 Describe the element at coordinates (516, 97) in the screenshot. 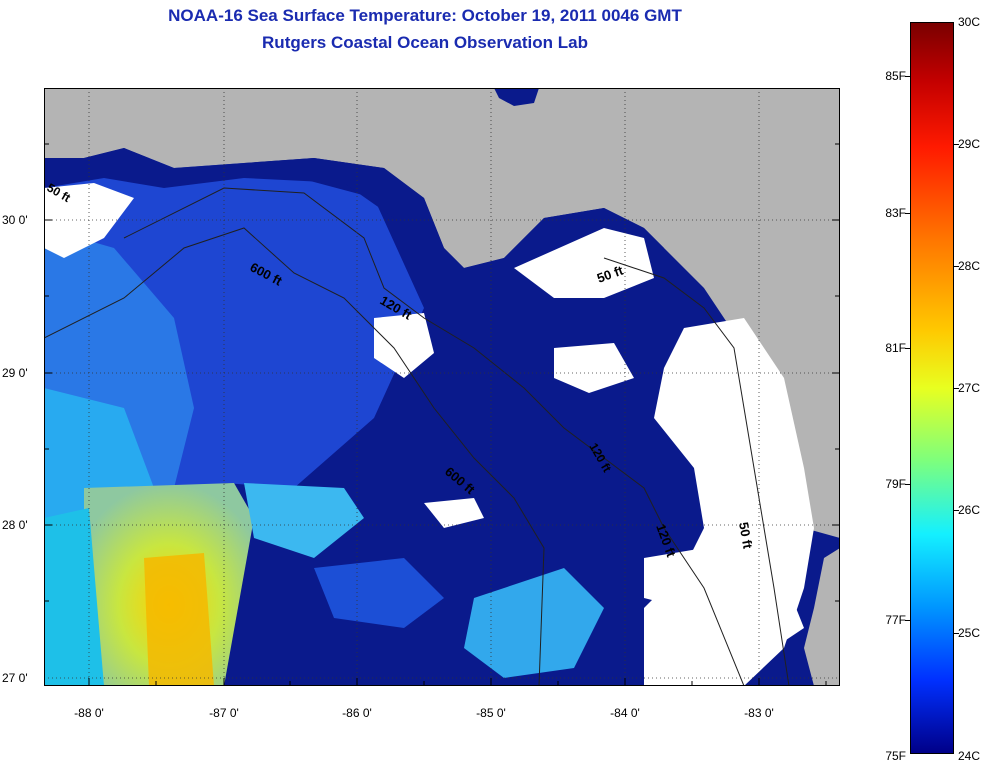

I see `bay-water` at that location.